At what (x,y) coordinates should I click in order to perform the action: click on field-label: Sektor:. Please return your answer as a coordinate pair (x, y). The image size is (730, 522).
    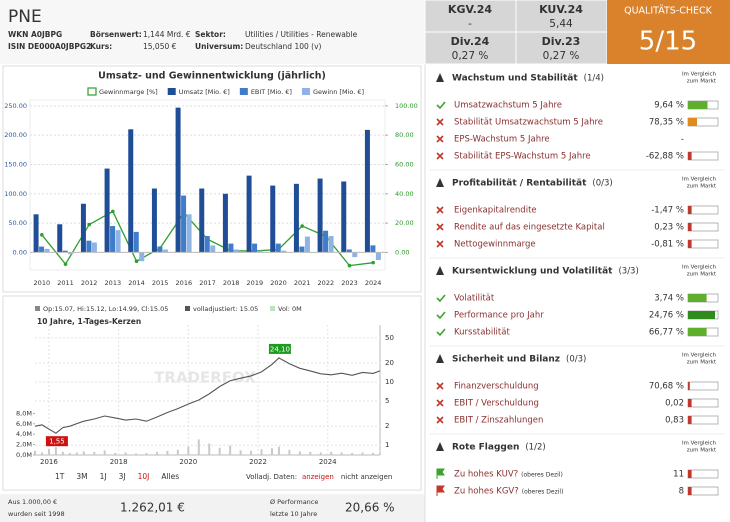
    Looking at the image, I should click on (210, 34).